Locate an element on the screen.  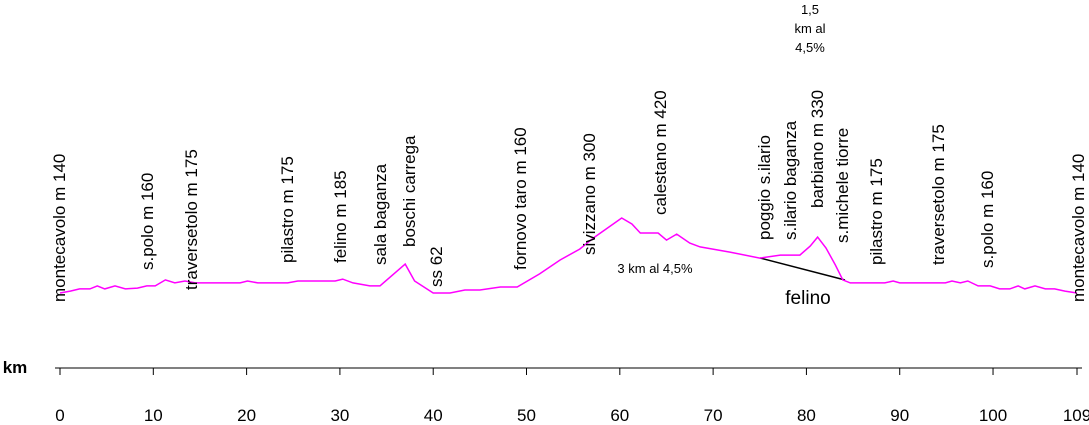
x-tick-label: 109 is located at coordinates (1076, 415).